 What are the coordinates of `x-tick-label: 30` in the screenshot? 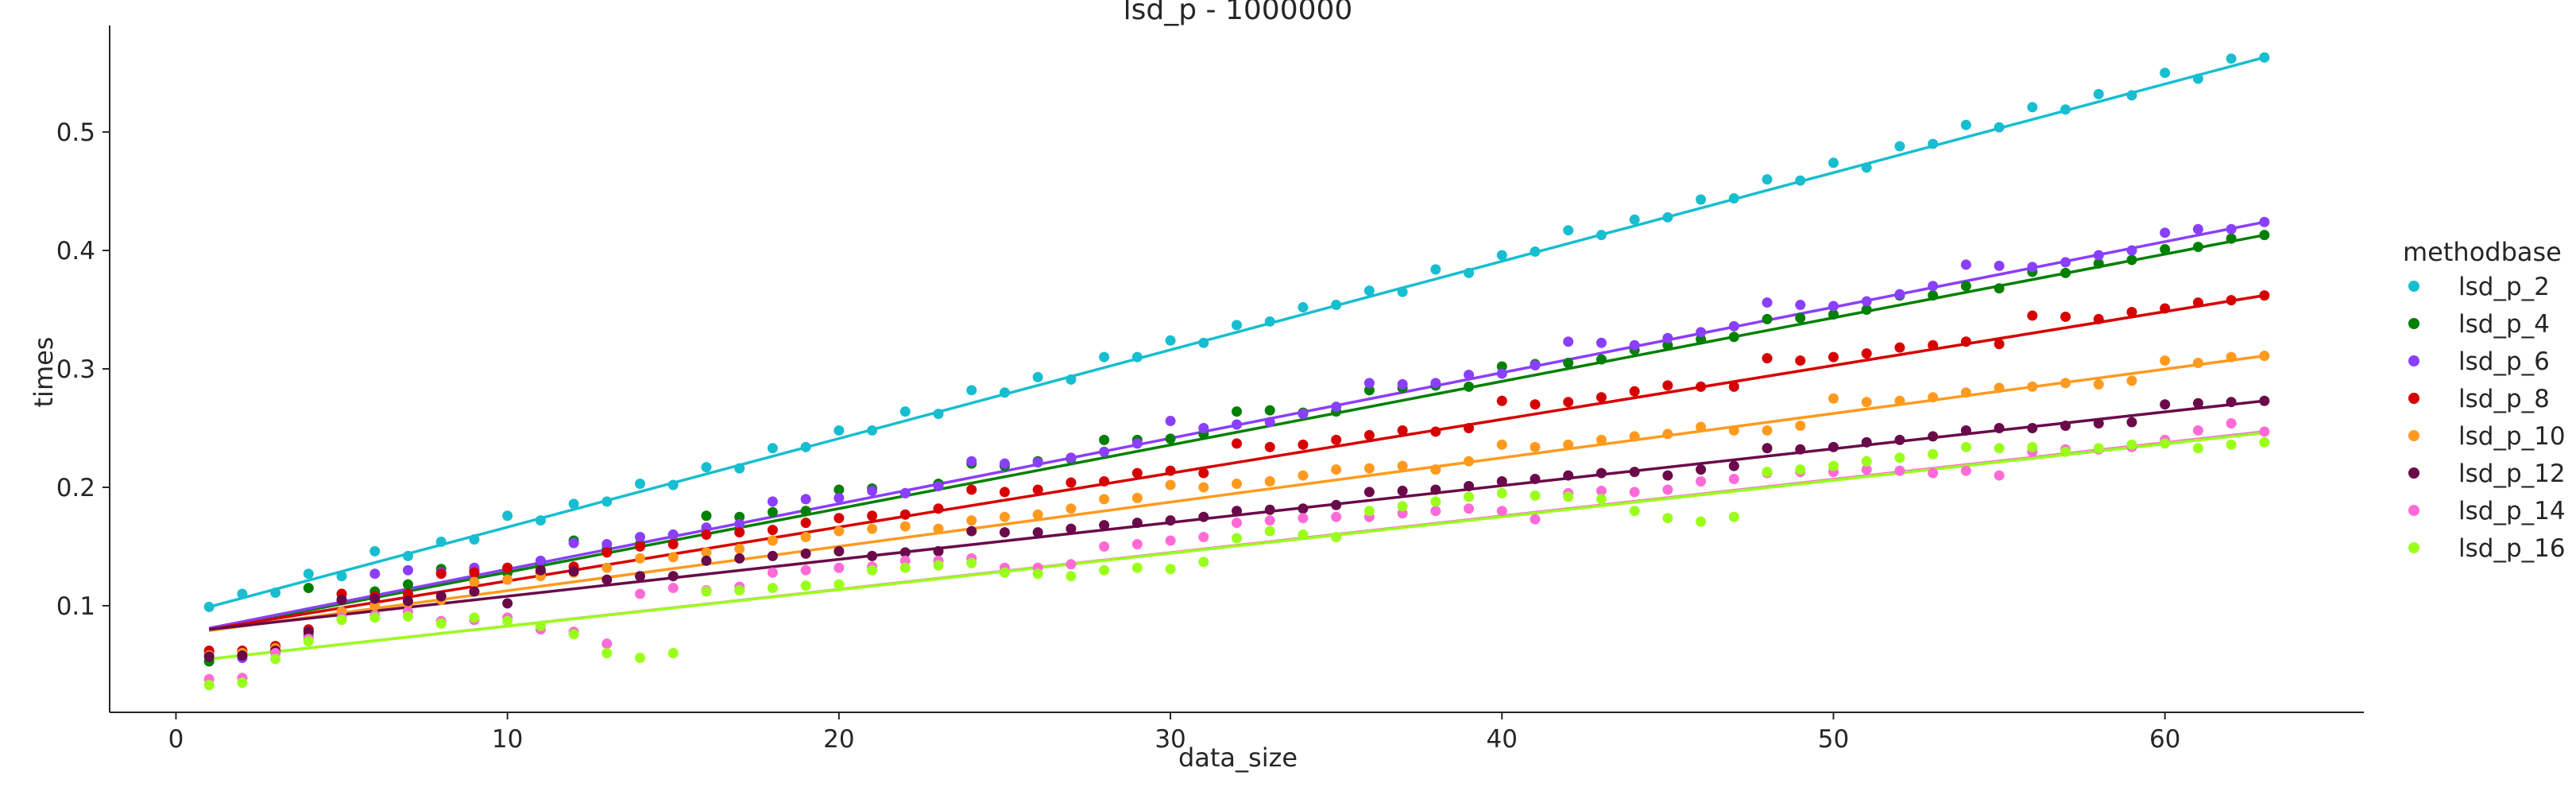 It's located at (1170, 739).